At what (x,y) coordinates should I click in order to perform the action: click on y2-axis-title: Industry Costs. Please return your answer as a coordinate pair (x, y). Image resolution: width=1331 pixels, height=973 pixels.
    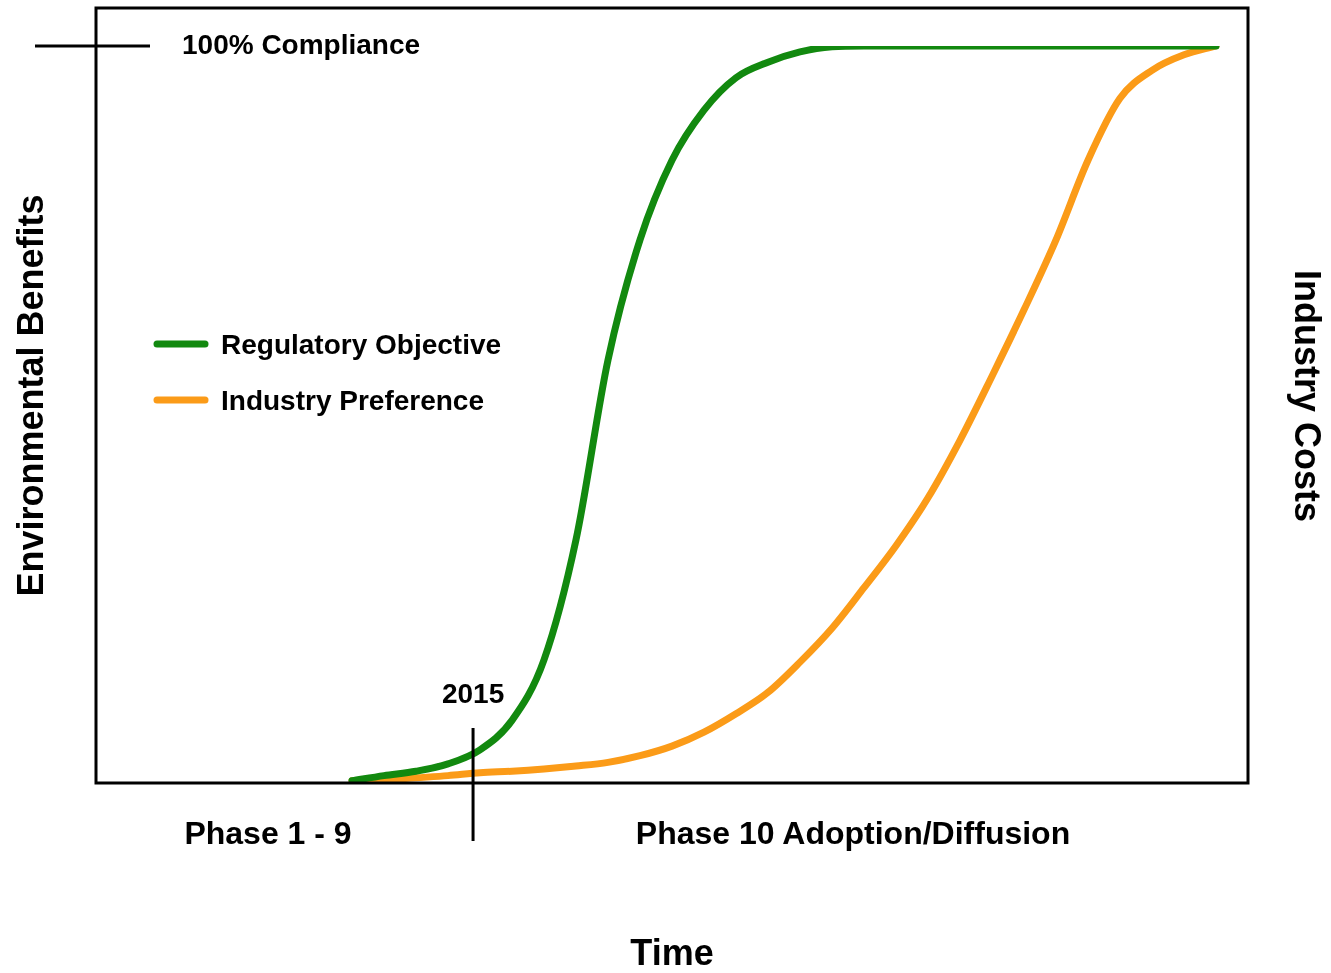
    Looking at the image, I should click on (1308, 396).